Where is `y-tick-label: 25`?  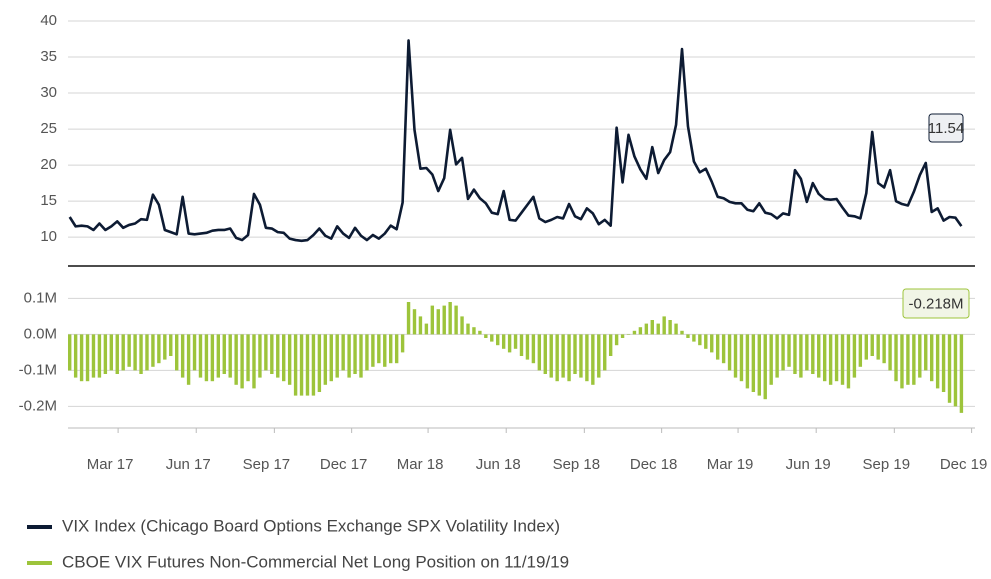 y-tick-label: 25 is located at coordinates (48, 128).